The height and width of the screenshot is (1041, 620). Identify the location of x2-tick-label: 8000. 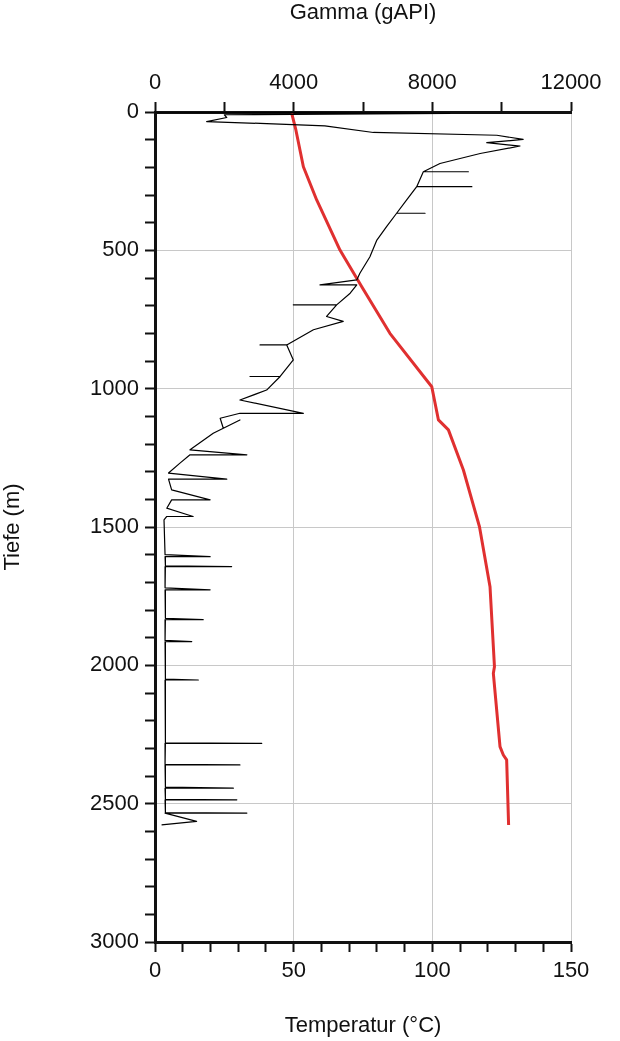
(432, 81).